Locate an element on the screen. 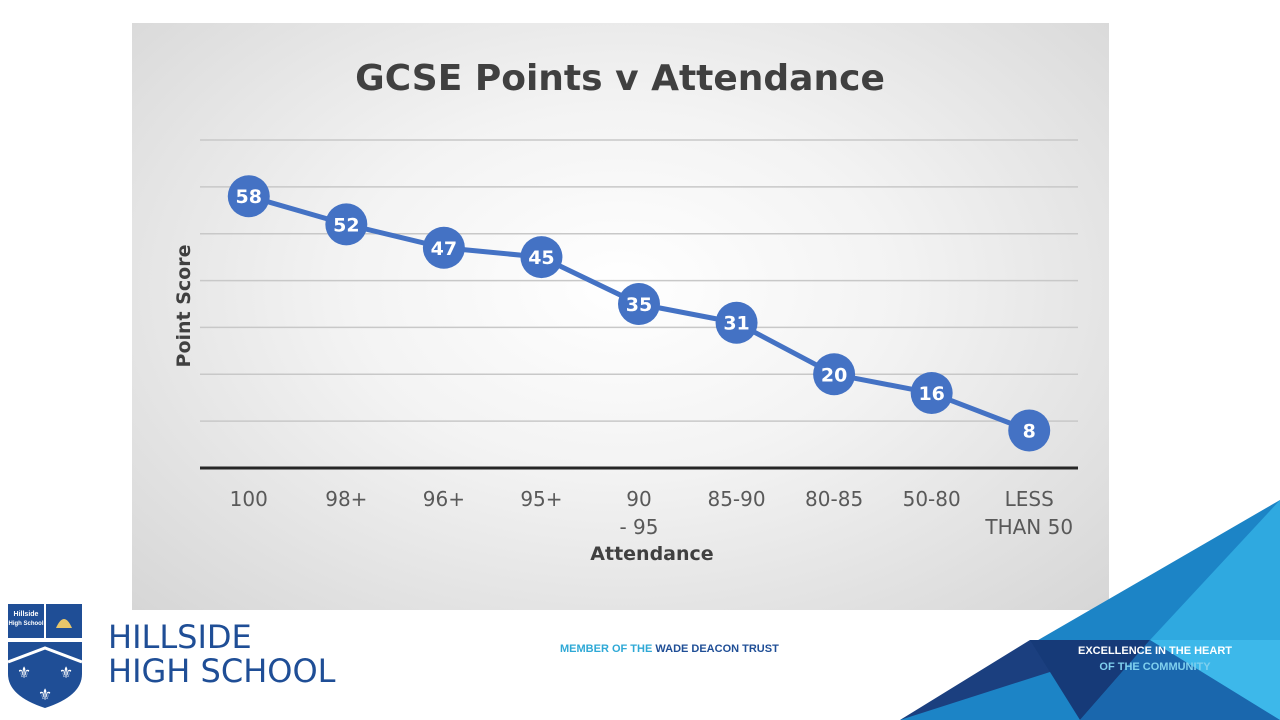  corner-triangle-graphic is located at coordinates (1090, 610).